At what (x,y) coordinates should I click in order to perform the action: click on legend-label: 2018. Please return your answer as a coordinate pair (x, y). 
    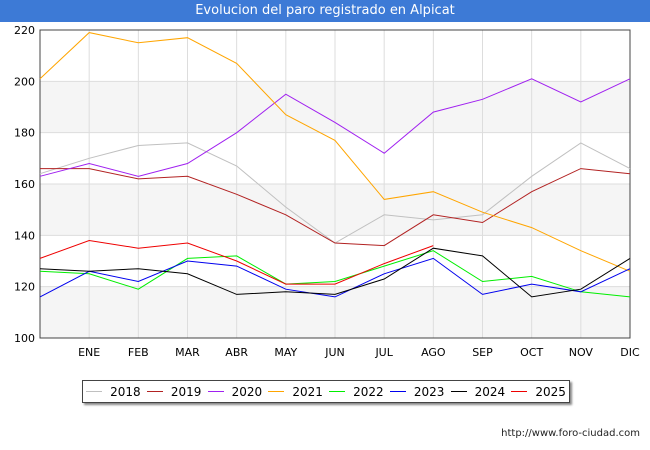
    Looking at the image, I should click on (125, 391).